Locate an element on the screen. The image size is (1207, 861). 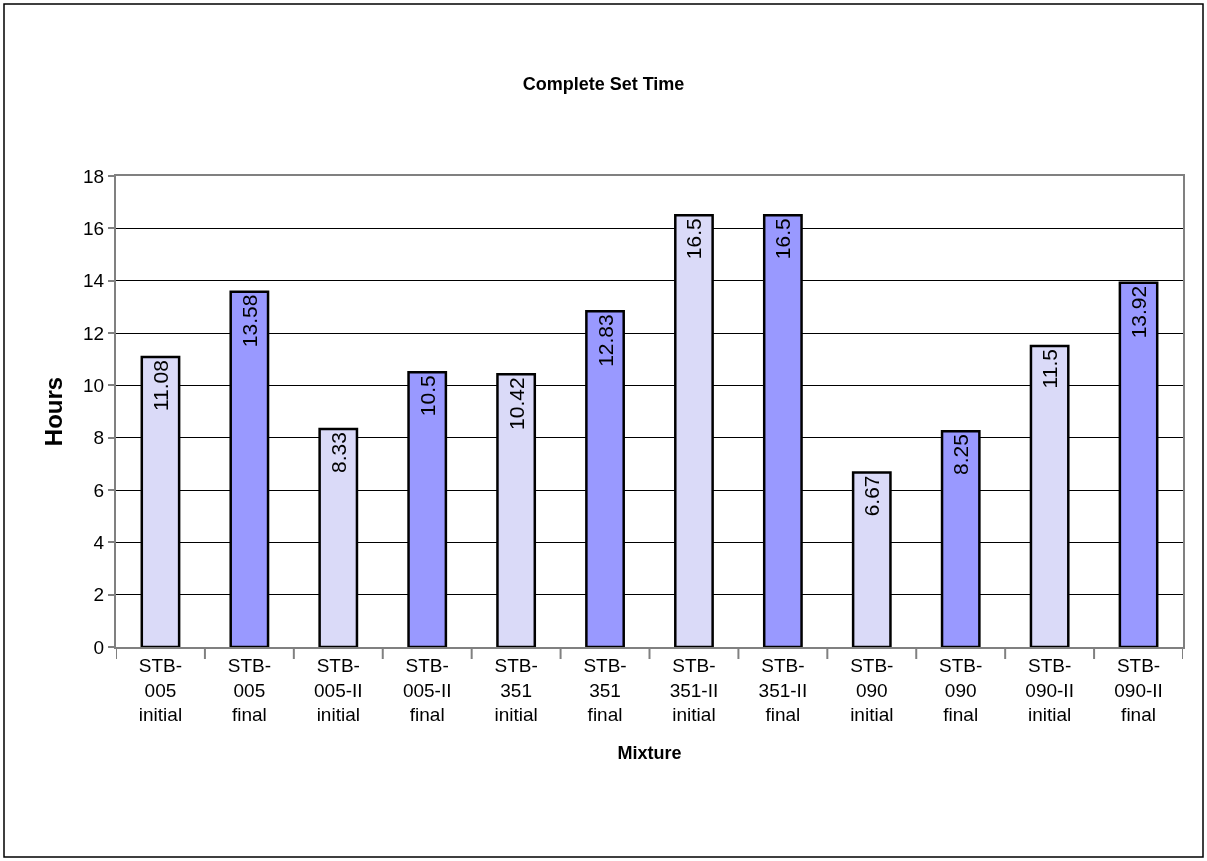
x-tick-label: STB-090 final is located at coordinates (961, 690).